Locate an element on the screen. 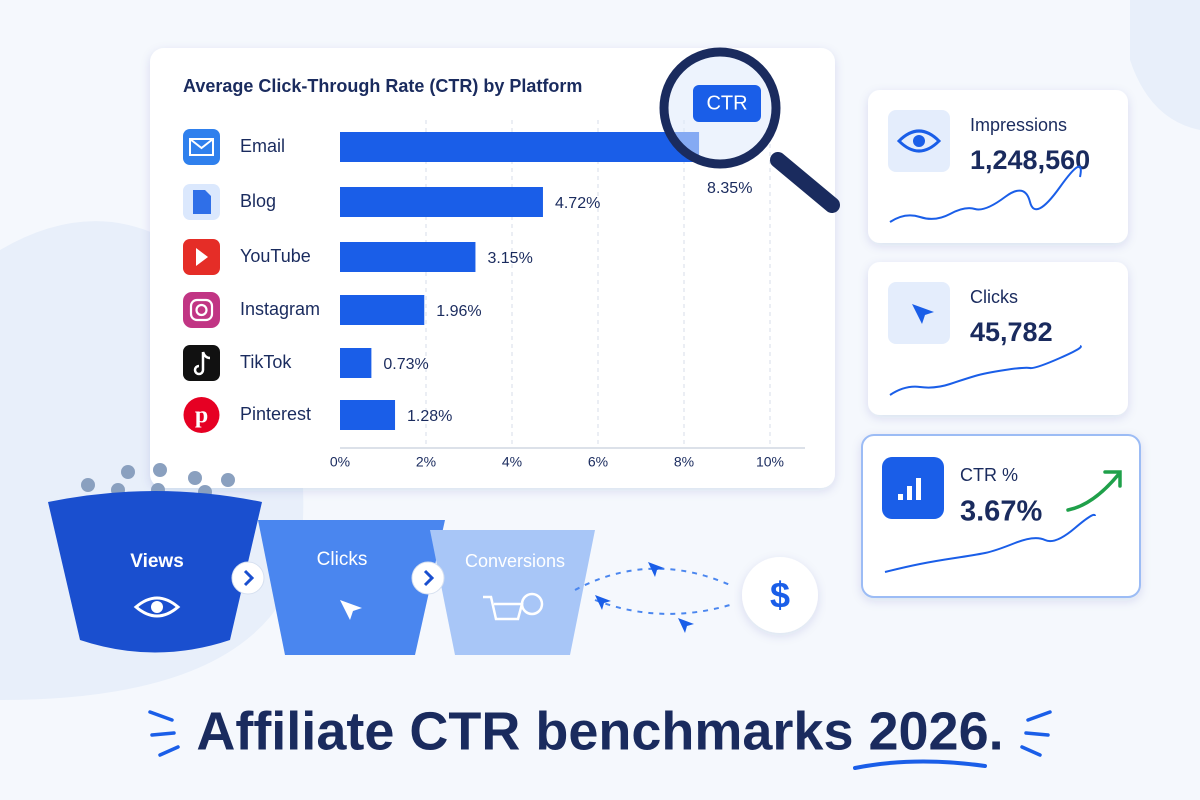 This screenshot has width=1200, height=800. flow-dashes is located at coordinates (652, 591).